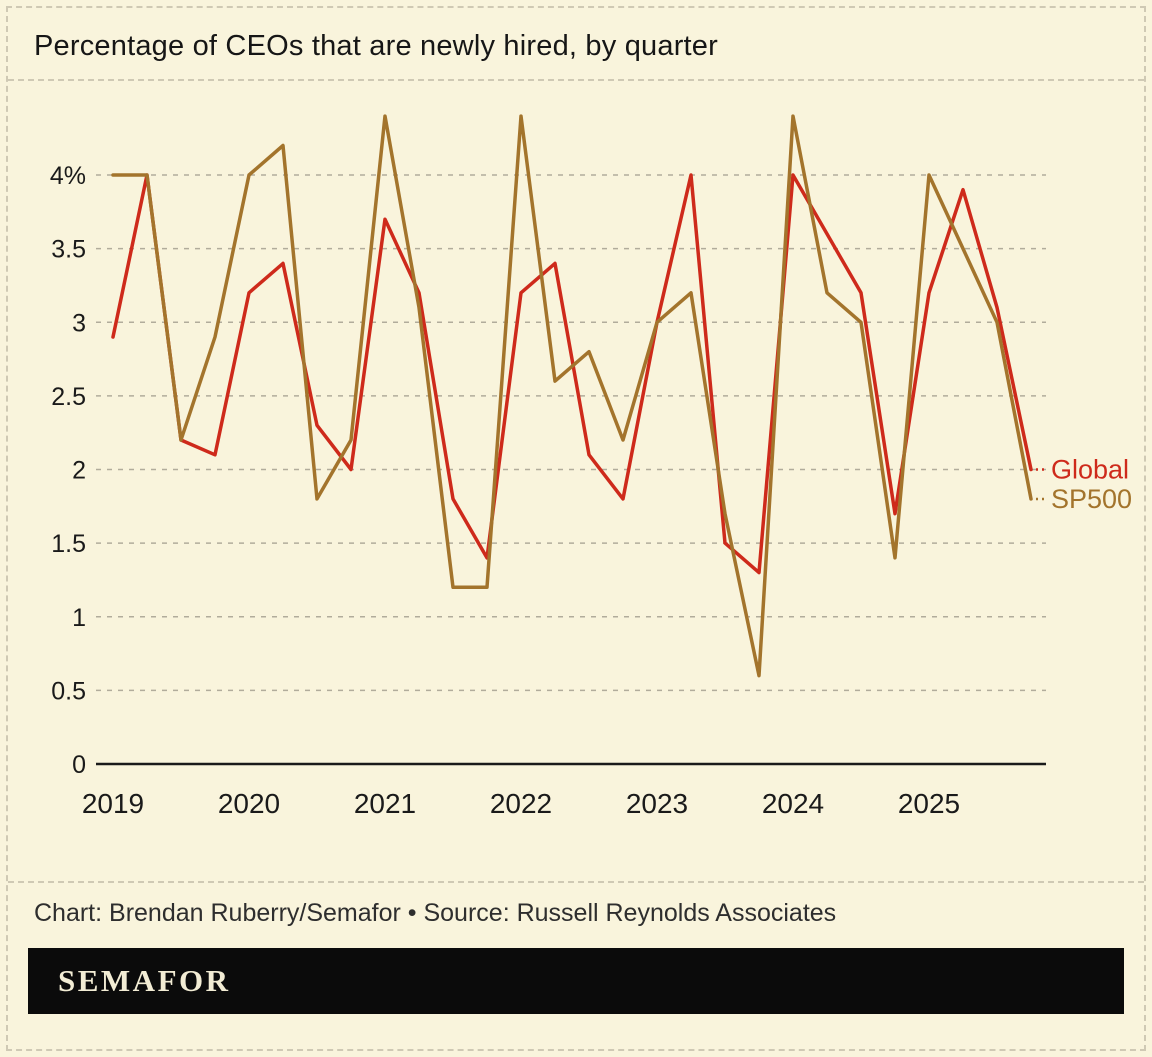 The height and width of the screenshot is (1057, 1152). Describe the element at coordinates (113, 803) in the screenshot. I see `x-tick-label: 2019` at that location.